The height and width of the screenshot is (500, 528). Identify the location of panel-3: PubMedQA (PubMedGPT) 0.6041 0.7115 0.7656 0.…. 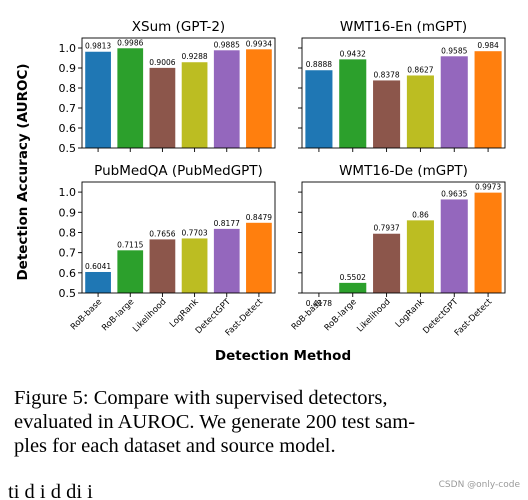
(167, 250).